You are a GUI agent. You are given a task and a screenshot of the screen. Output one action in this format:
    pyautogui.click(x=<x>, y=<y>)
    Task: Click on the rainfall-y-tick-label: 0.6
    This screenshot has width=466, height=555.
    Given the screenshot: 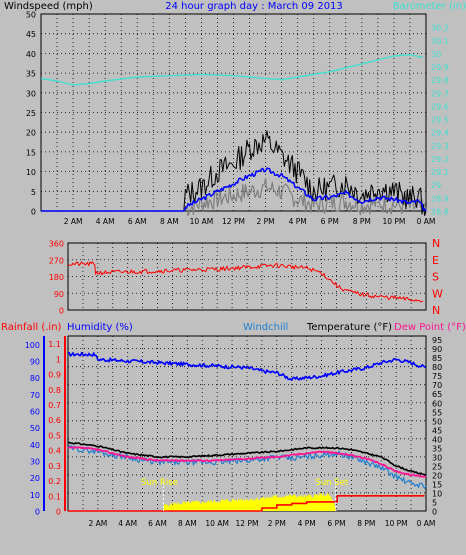 What is the action you would take?
    pyautogui.click(x=54, y=420)
    